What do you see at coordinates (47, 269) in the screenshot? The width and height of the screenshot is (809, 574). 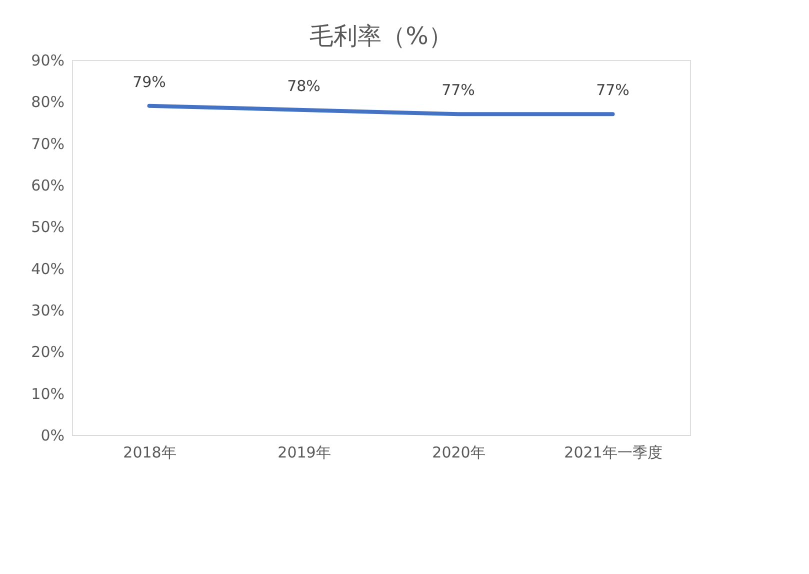 I see `y-tick-label: 40%` at bounding box center [47, 269].